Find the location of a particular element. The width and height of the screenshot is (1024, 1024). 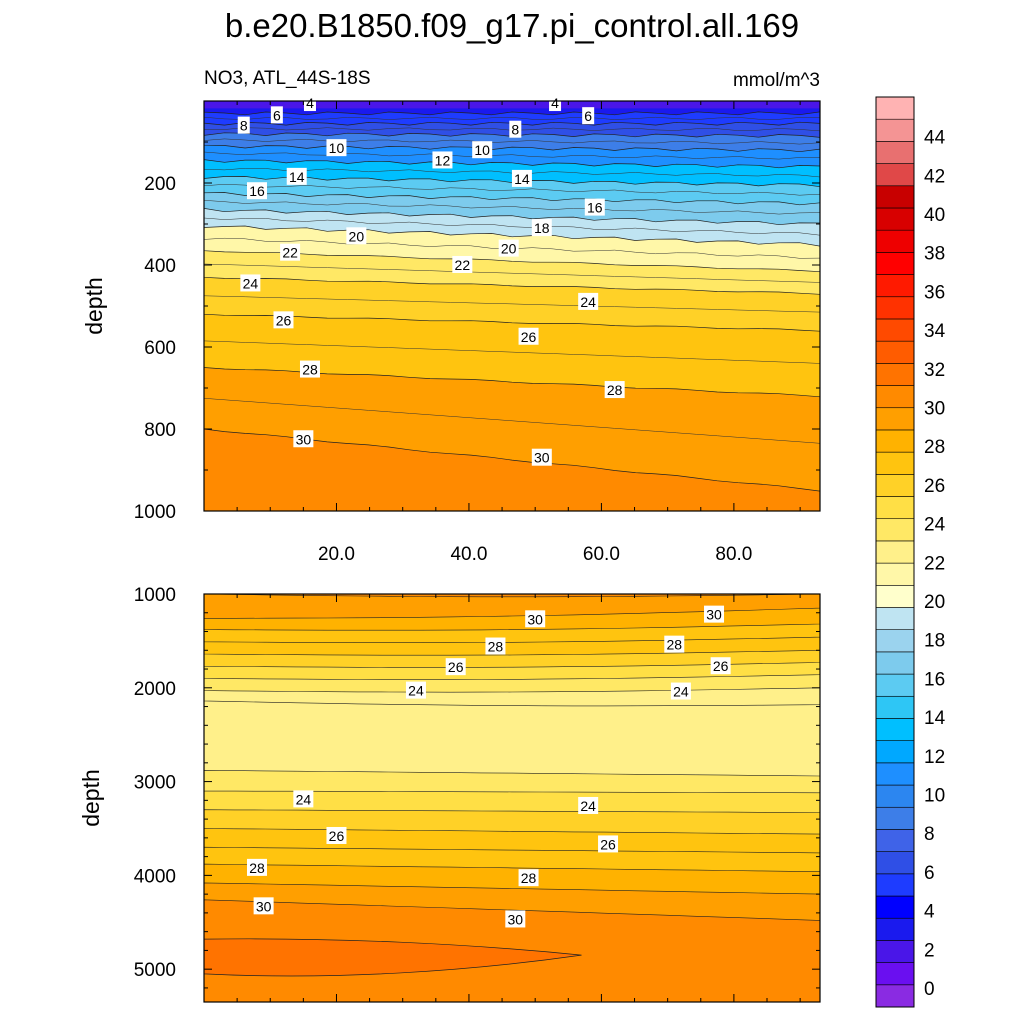

colorbar-frame is located at coordinates (895, 552).